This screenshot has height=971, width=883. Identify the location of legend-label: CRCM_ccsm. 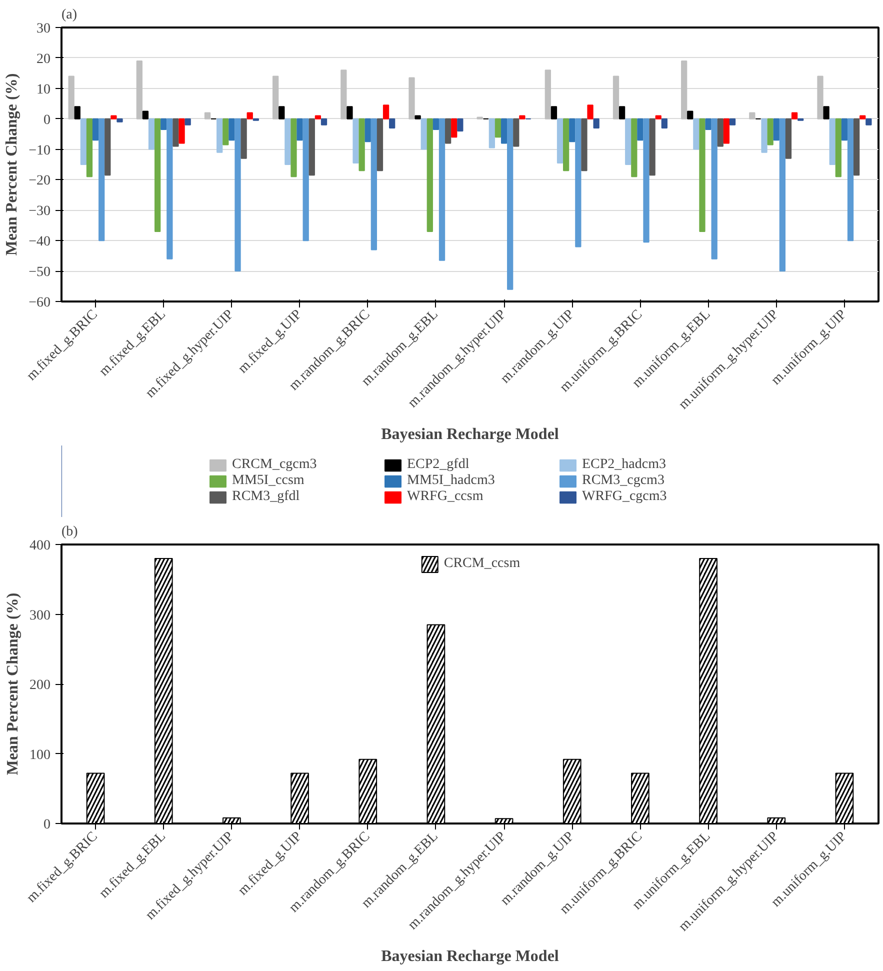
(482, 564).